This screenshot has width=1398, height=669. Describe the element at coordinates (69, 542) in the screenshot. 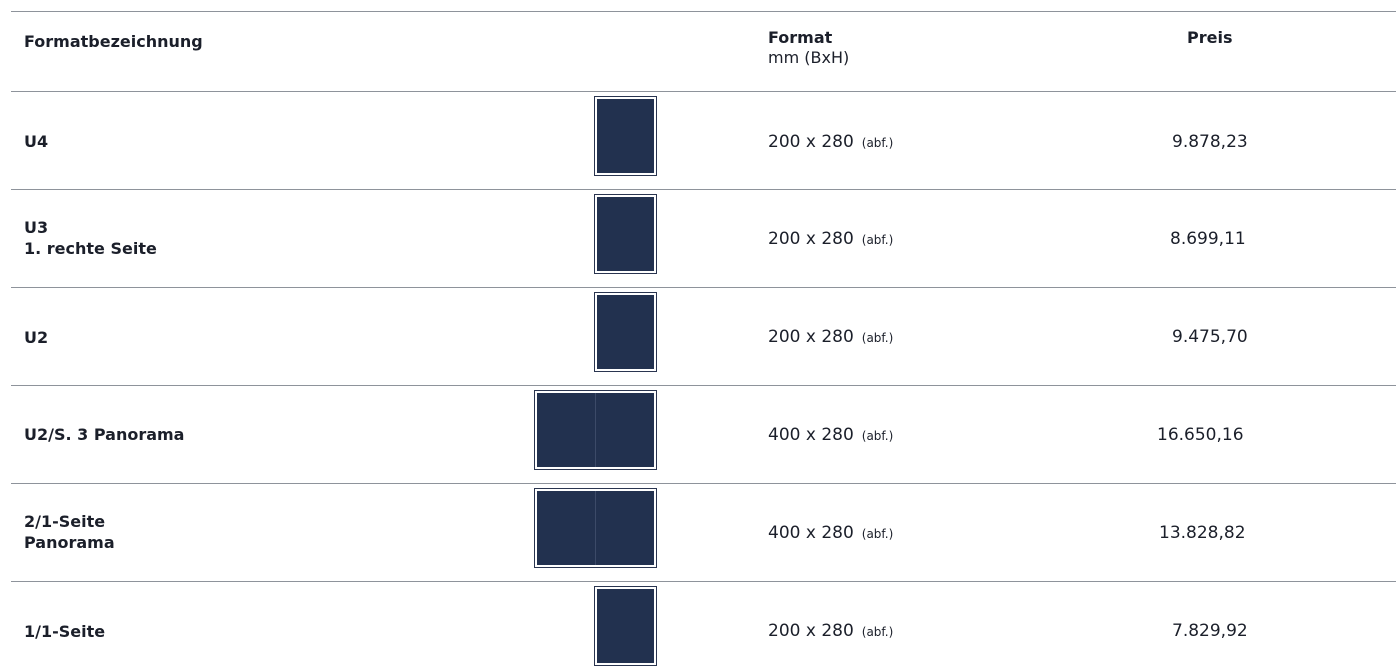

I see `format-name-line: Panorama` at that location.